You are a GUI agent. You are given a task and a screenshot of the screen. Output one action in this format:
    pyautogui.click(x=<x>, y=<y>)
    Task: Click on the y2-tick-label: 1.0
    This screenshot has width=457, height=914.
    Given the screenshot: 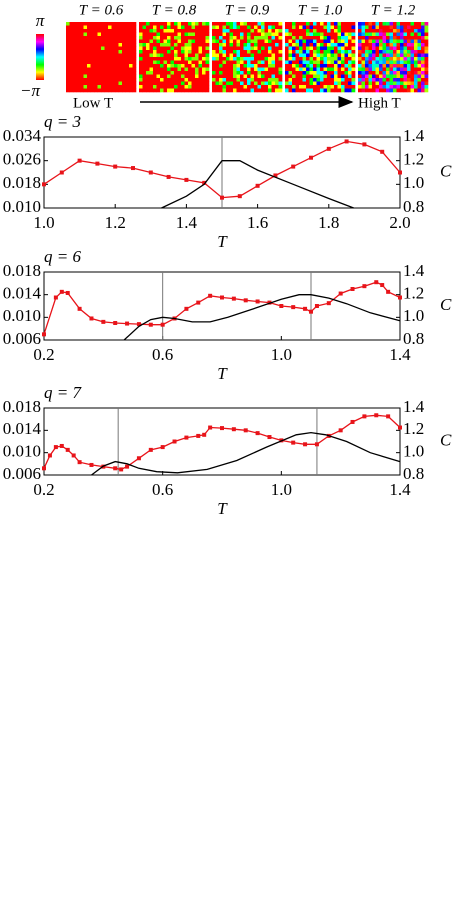 What is the action you would take?
    pyautogui.click(x=413, y=315)
    